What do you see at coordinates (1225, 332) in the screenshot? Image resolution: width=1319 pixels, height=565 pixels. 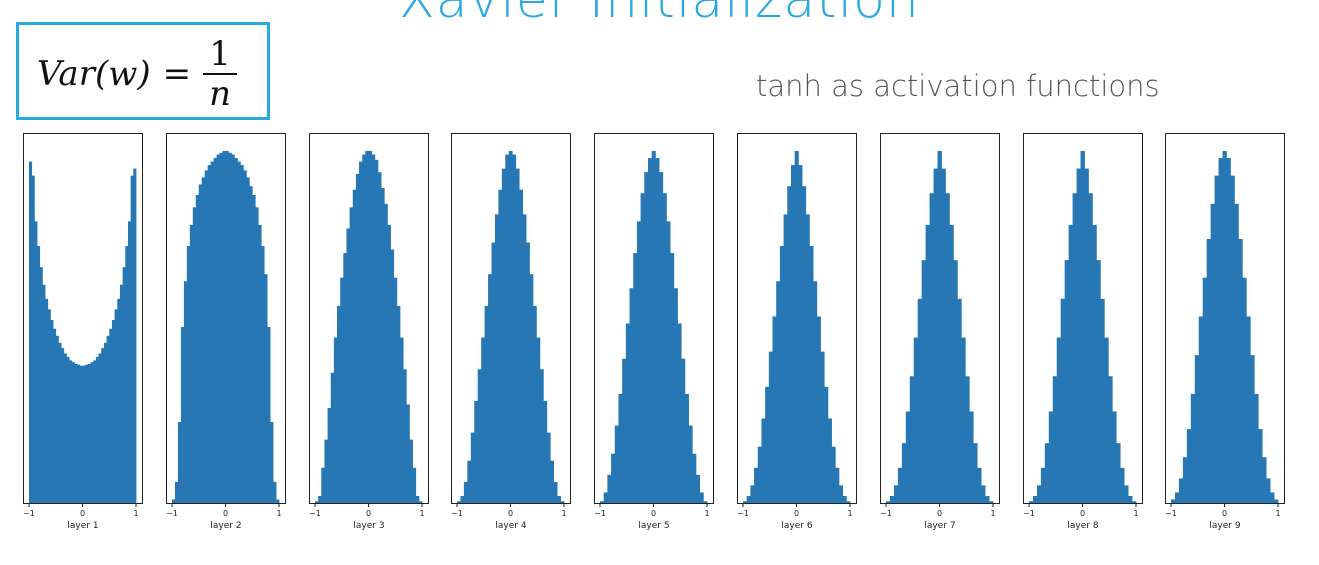 I see `histogram-layer-9: −1 0 1 layer 9` at bounding box center [1225, 332].